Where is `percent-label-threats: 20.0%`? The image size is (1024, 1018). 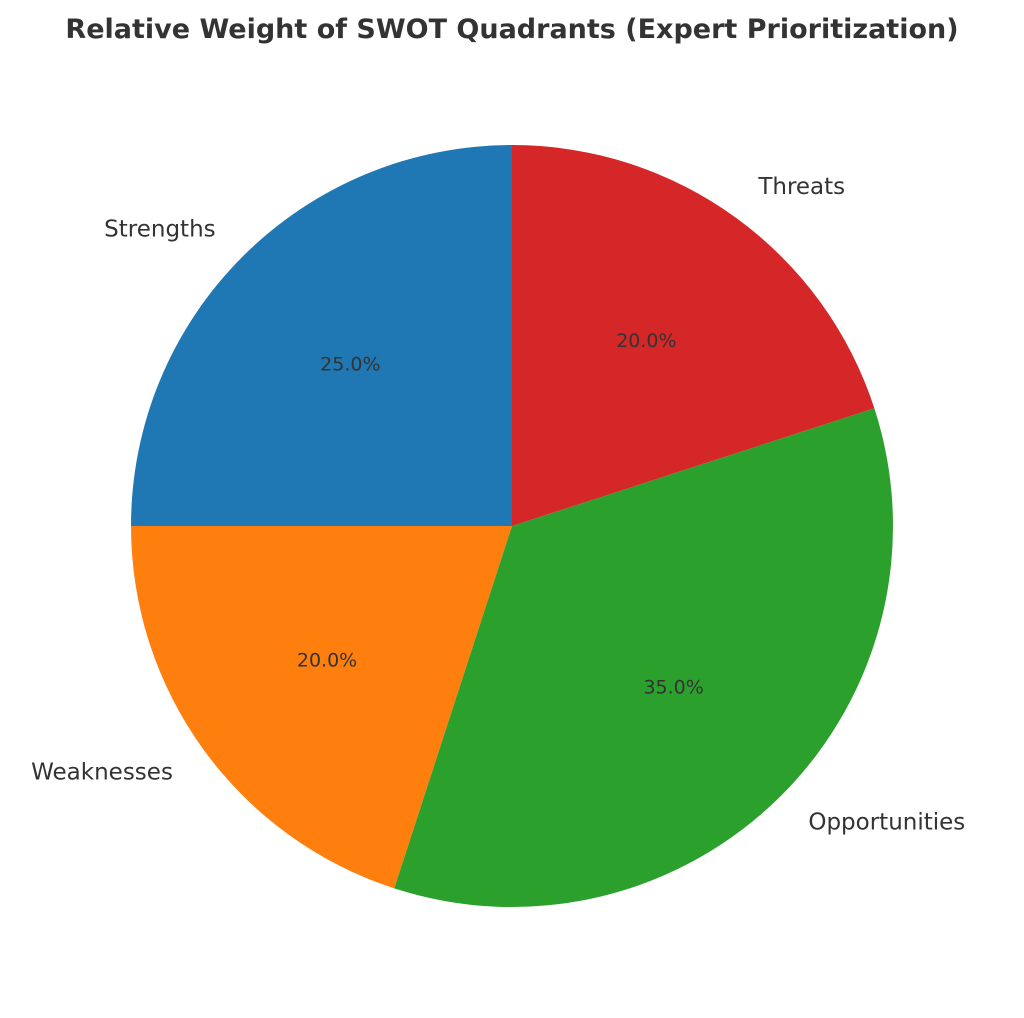
percent-label-threats: 20.0% is located at coordinates (646, 341).